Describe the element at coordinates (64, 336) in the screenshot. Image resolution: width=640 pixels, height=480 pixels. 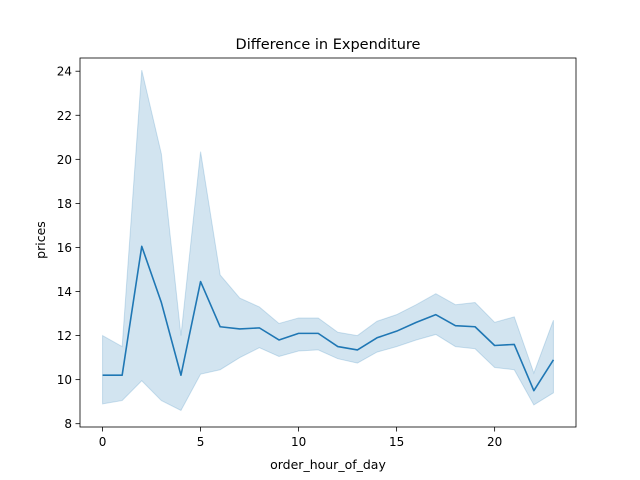
I see `y-tick-label: 12` at that location.